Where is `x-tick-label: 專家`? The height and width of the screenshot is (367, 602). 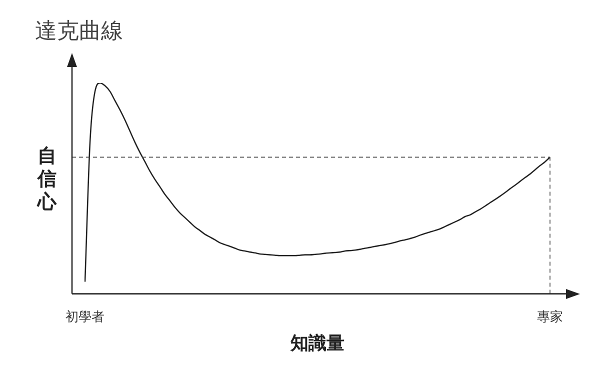 x-tick-label: 專家 is located at coordinates (550, 316).